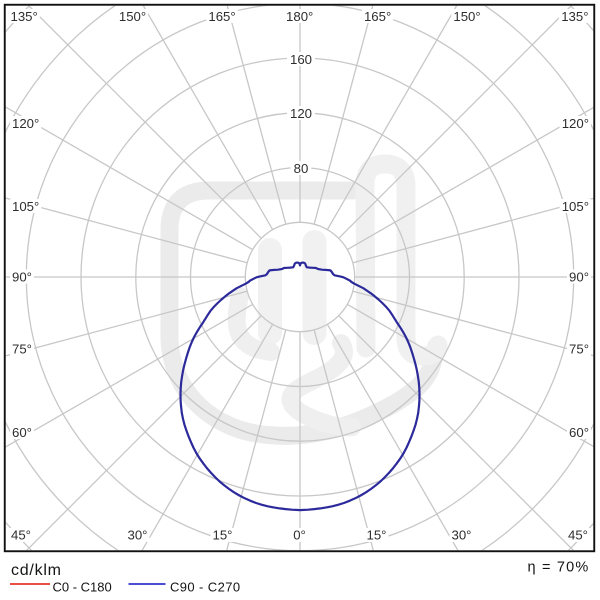 The height and width of the screenshot is (600, 600). I want to click on svg-text: C90 - C270, so click(205, 587).